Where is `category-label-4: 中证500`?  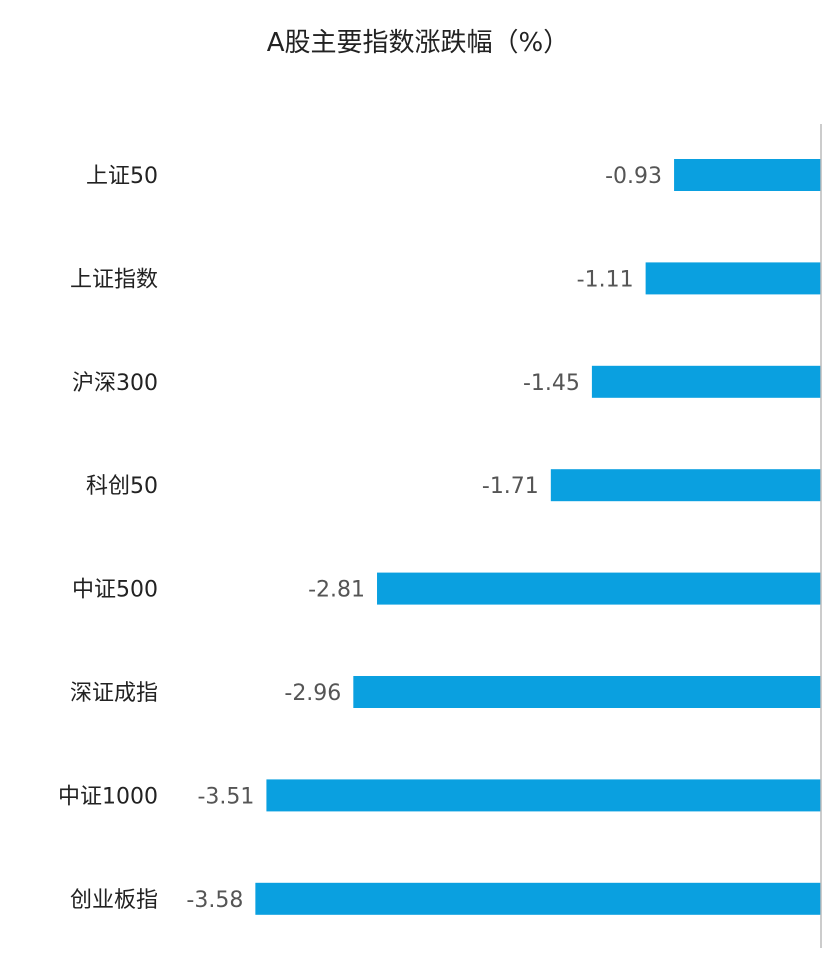 category-label-4: 中证500 is located at coordinates (115, 590).